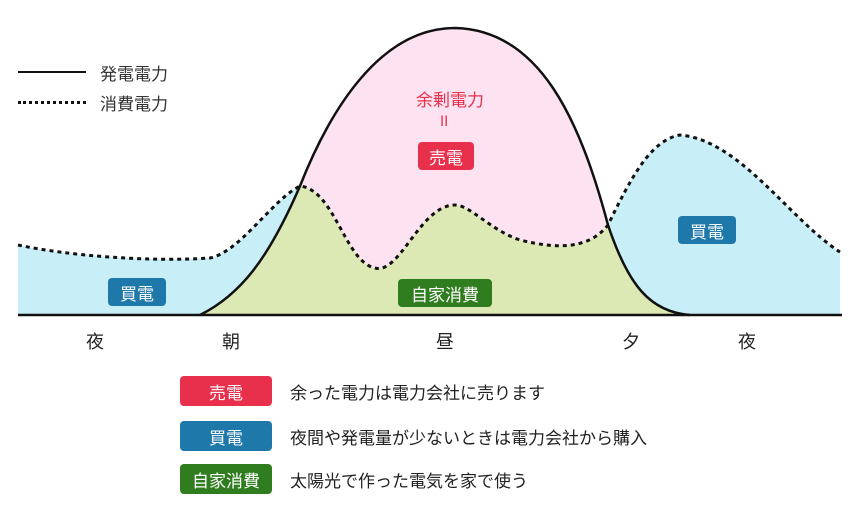  Describe the element at coordinates (446, 156) in the screenshot. I see `sell-badge: 売電` at that location.